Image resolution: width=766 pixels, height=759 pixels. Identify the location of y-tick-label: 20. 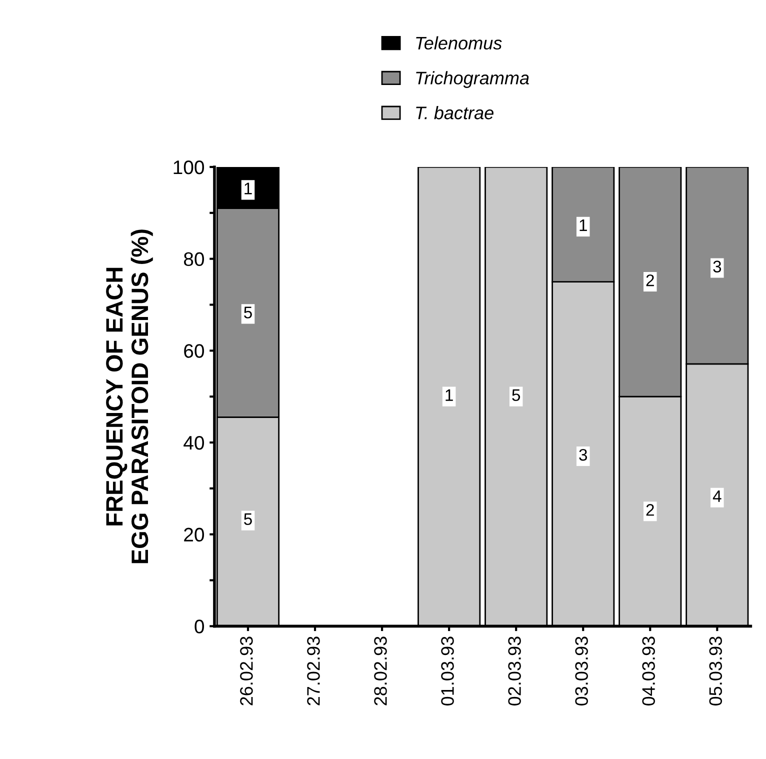
(194, 535).